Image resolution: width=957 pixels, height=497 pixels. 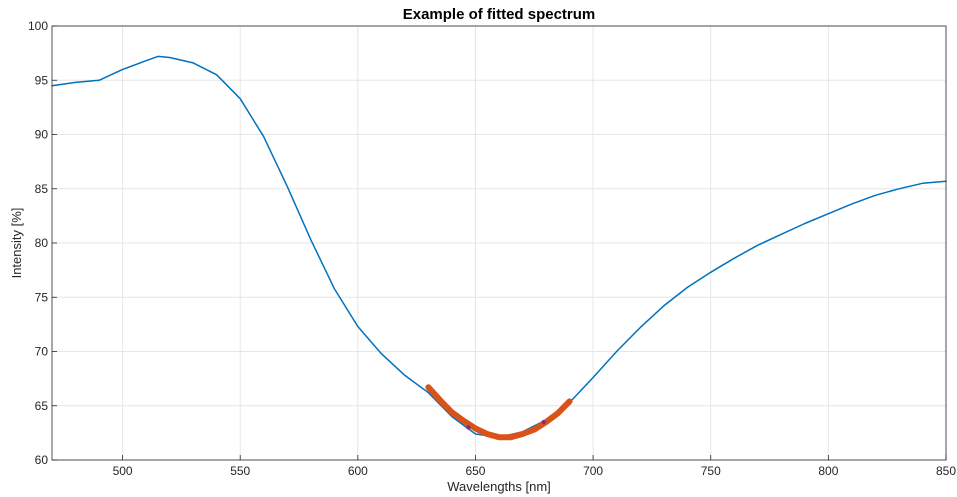 What do you see at coordinates (828, 471) in the screenshot?
I see `x-tick-label: 800` at bounding box center [828, 471].